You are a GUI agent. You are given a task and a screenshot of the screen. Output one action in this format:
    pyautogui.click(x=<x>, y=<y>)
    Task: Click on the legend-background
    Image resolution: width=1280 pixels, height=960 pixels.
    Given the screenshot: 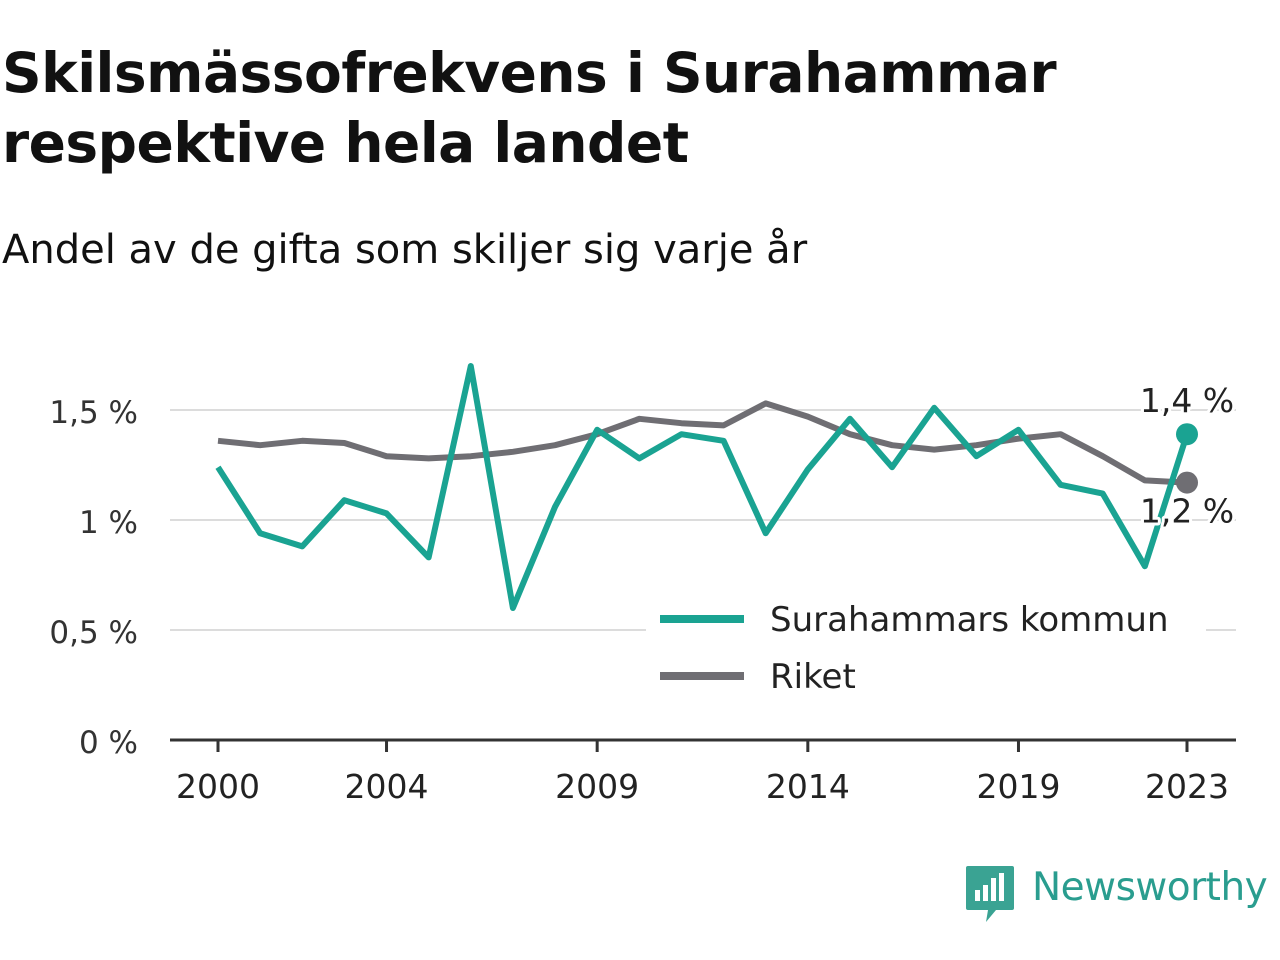 What is the action you would take?
    pyautogui.click(x=926, y=651)
    